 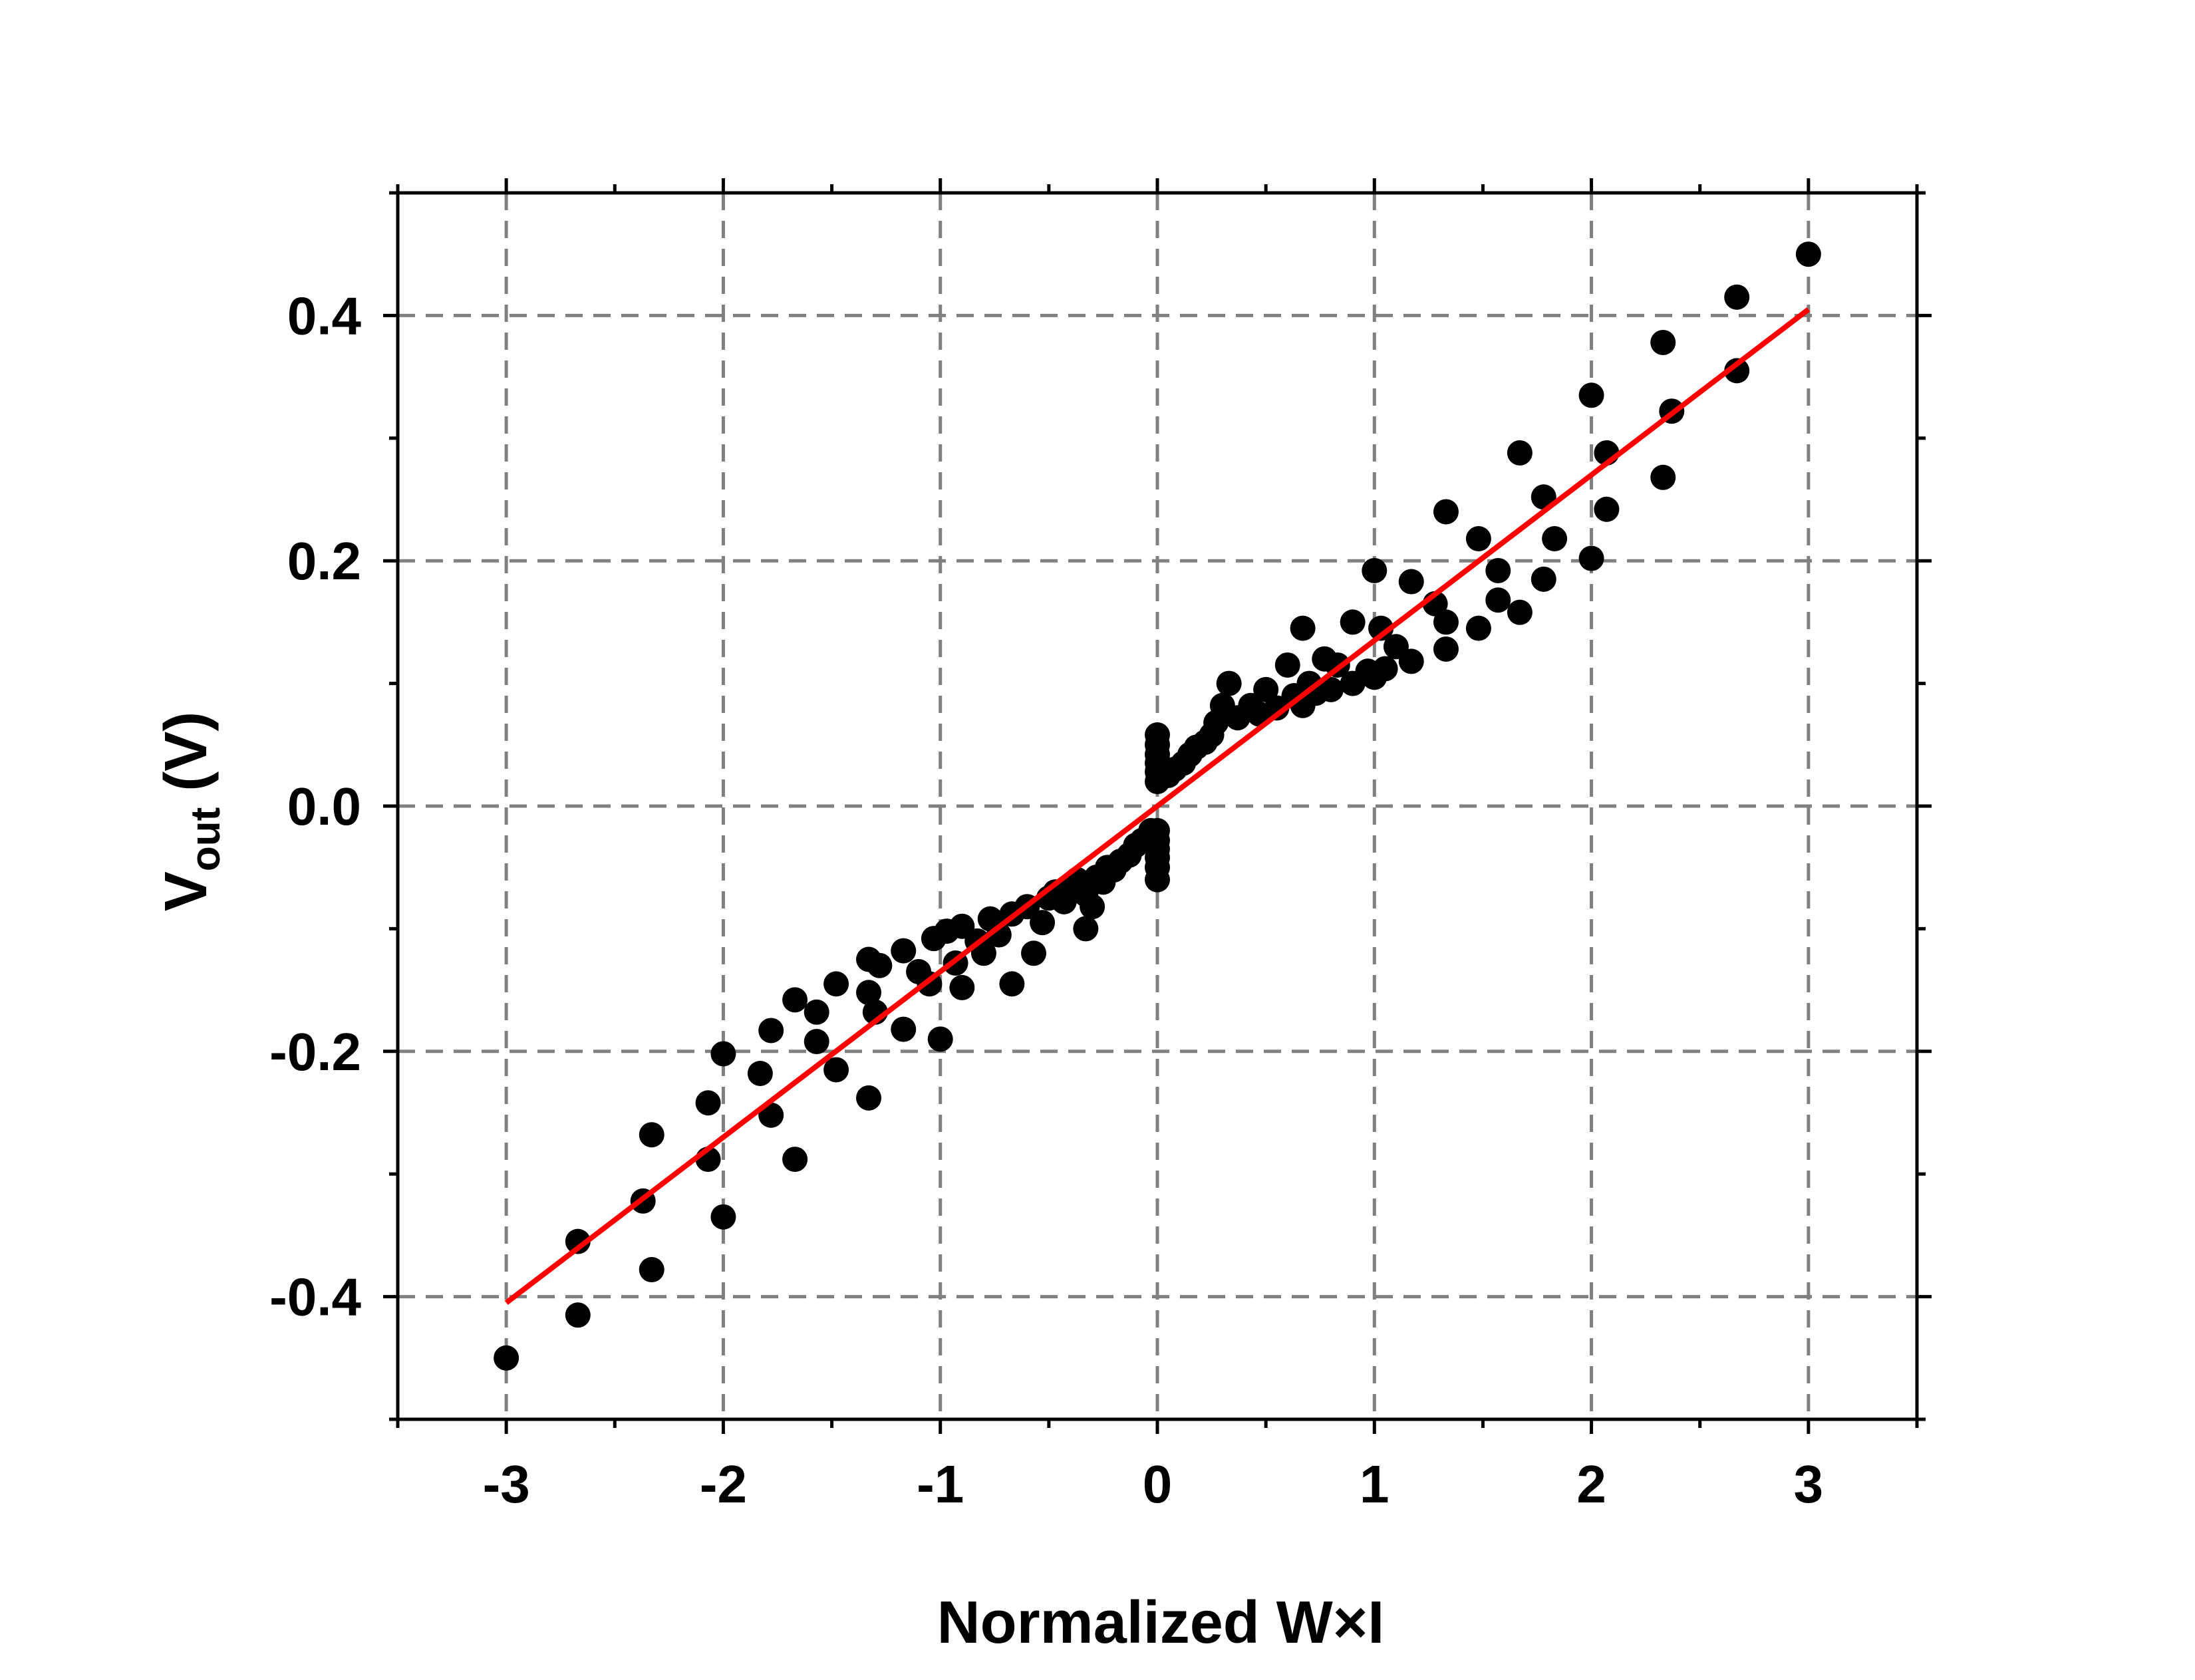 I want to click on y-axis-title: Vout (V), so click(x=191, y=811).